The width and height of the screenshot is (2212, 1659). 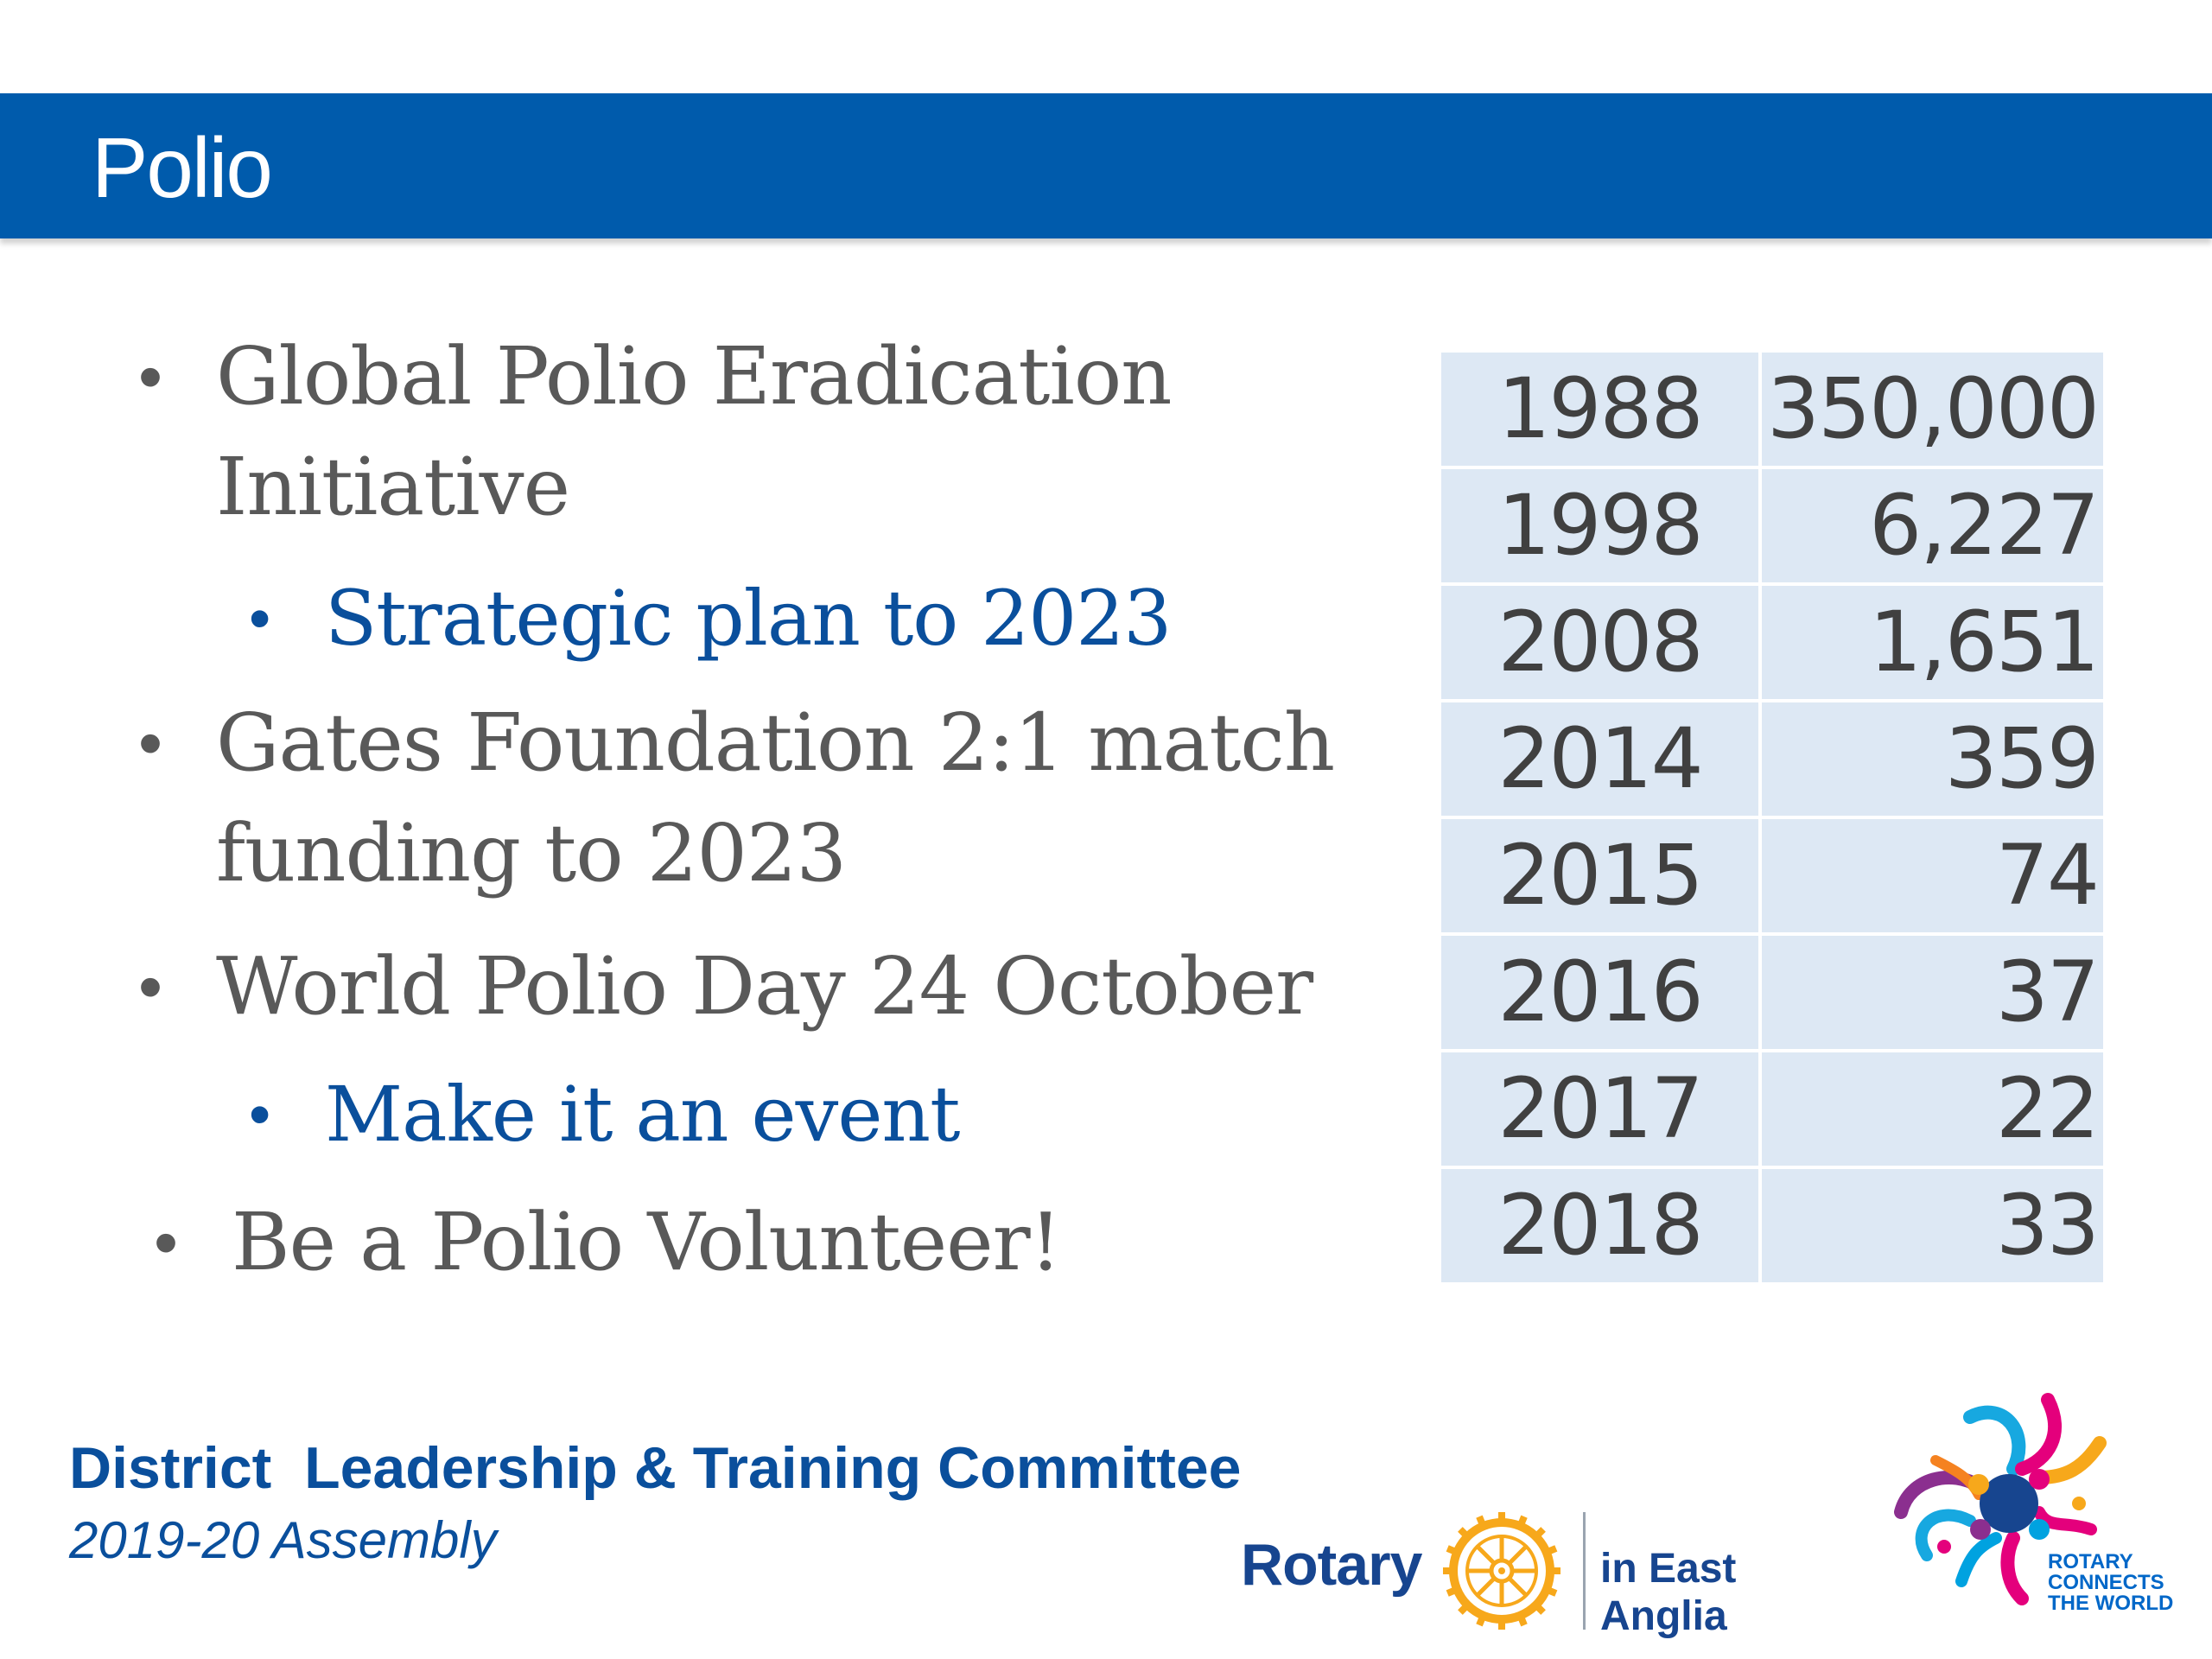 I want to click on bullet-text-line: Strategic plan to 2023, so click(x=748, y=618).